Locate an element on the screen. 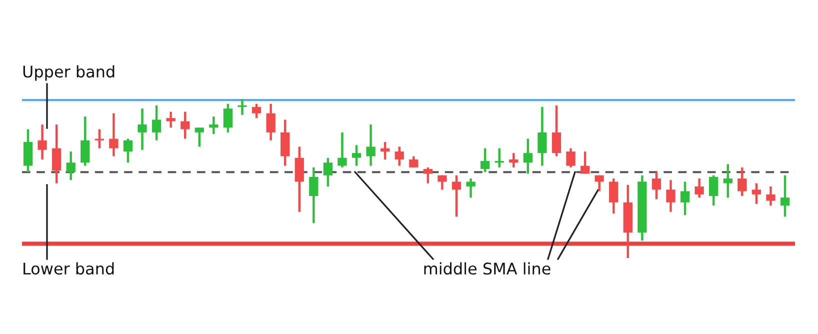  ref-line-label: Upper band is located at coordinates (68, 73).